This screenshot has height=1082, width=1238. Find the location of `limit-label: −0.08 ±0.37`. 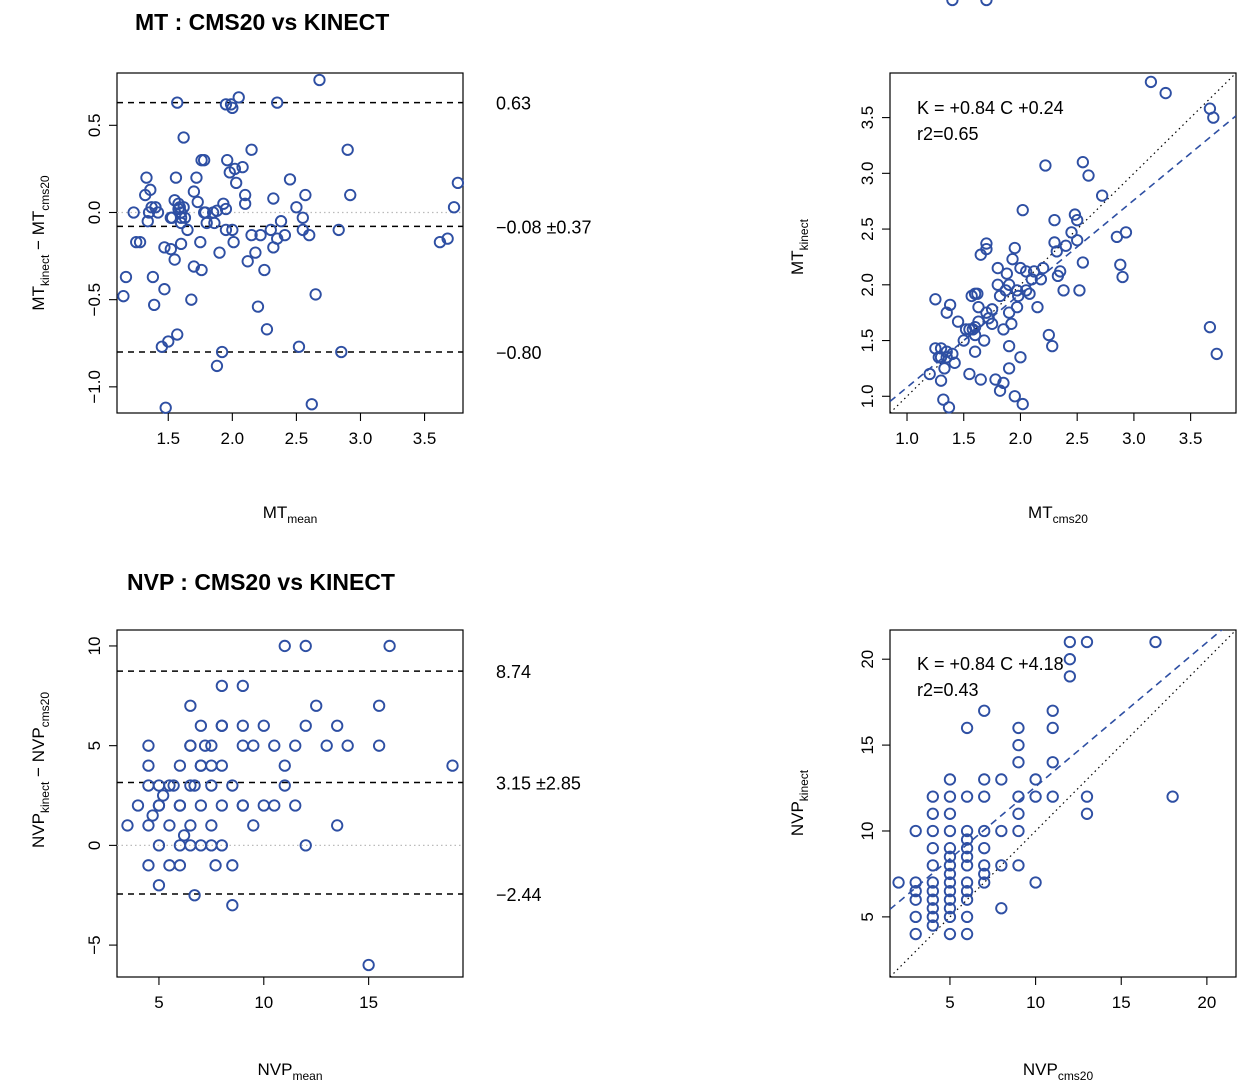

limit-label: −0.08 ±0.37 is located at coordinates (543, 227).